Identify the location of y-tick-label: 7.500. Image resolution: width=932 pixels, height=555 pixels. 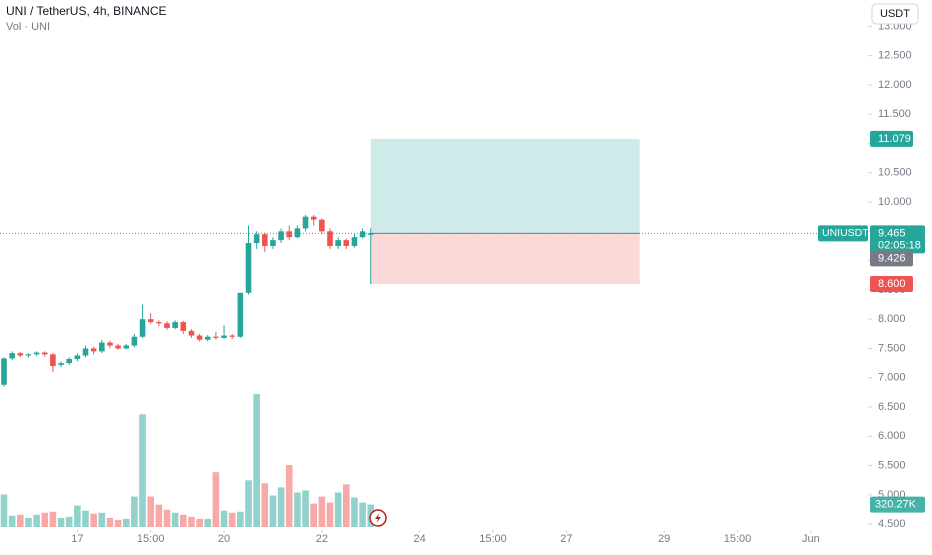
(892, 348).